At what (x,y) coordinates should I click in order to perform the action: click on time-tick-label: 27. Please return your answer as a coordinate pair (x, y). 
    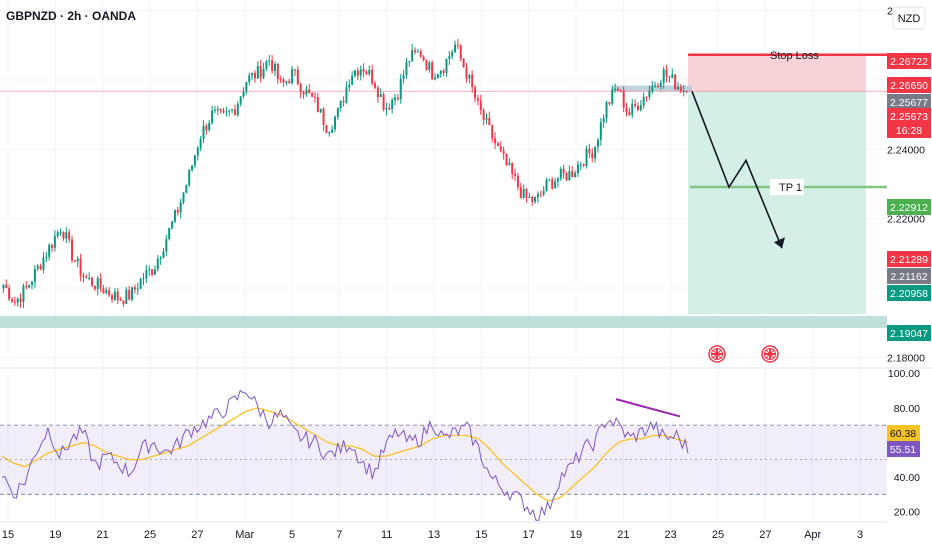
    Looking at the image, I should click on (765, 535).